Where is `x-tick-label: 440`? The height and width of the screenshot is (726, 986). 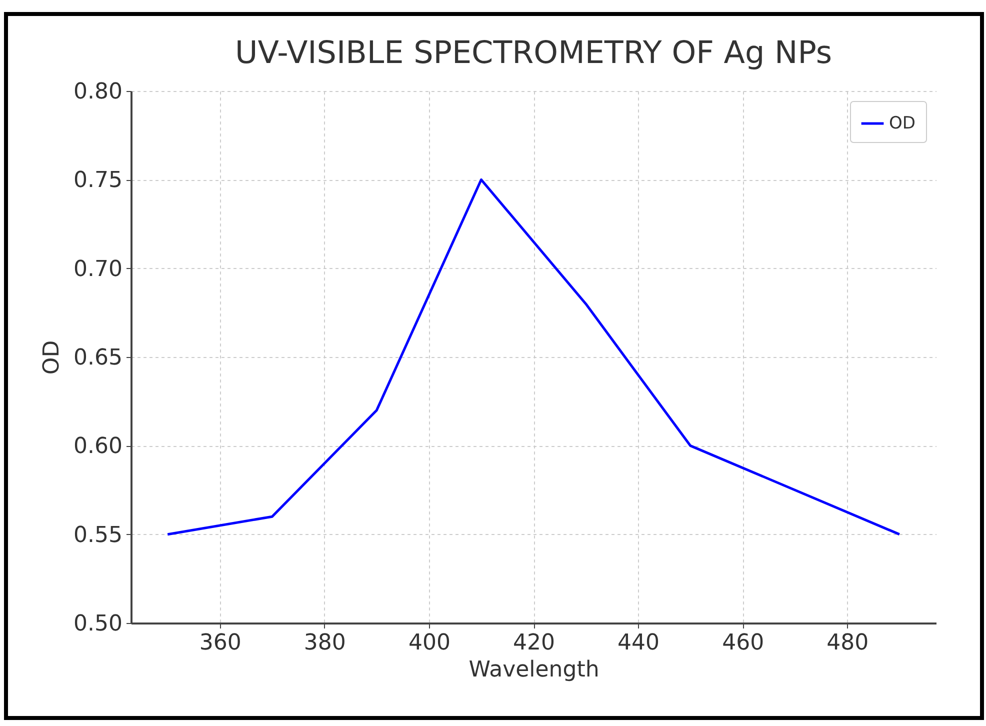 x-tick-label: 440 is located at coordinates (639, 643).